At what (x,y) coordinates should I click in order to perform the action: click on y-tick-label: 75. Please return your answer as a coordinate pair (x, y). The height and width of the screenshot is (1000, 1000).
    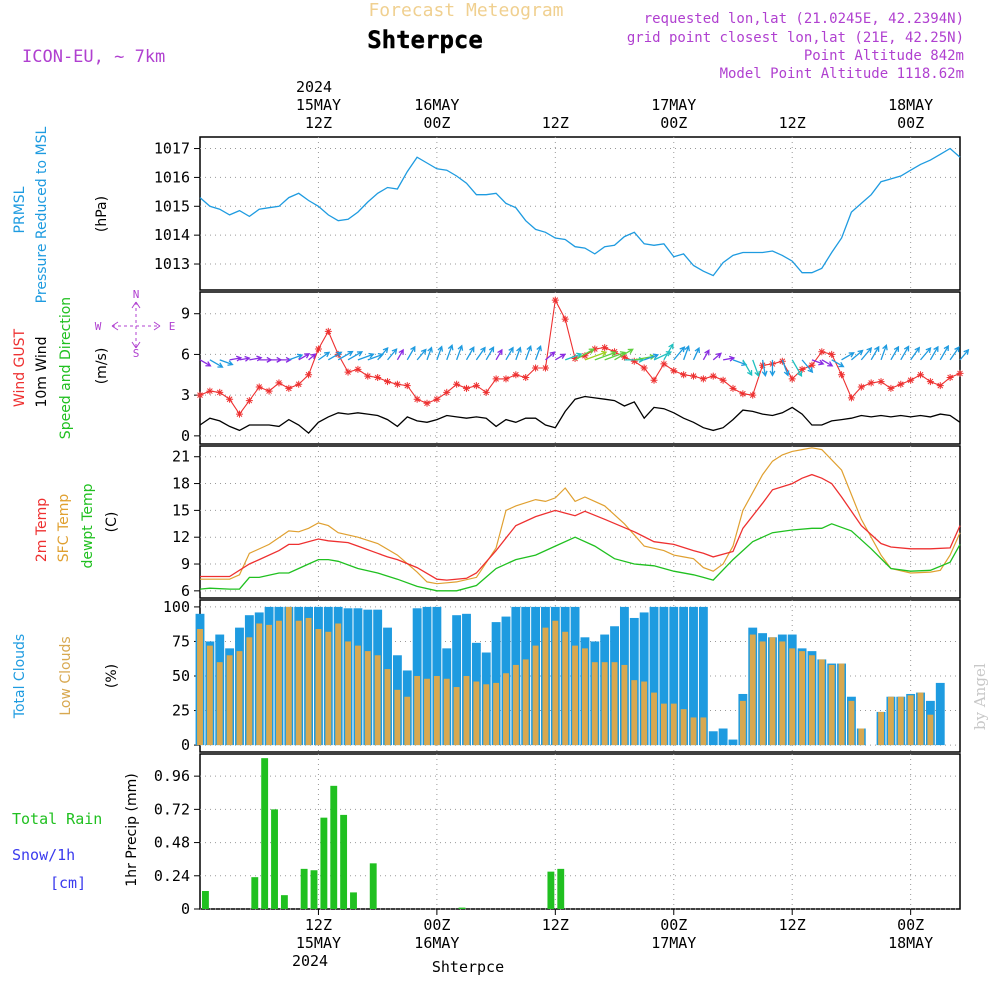
    Looking at the image, I should click on (181, 641).